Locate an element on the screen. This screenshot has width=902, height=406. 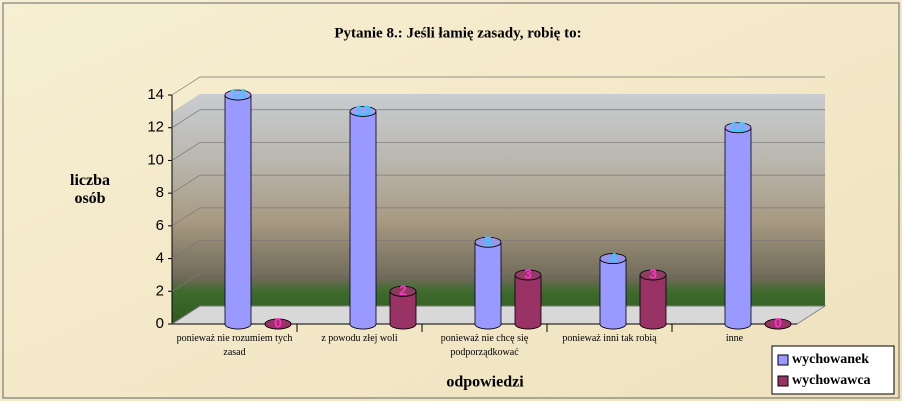
y-tick-label: 10 is located at coordinates (155, 159).